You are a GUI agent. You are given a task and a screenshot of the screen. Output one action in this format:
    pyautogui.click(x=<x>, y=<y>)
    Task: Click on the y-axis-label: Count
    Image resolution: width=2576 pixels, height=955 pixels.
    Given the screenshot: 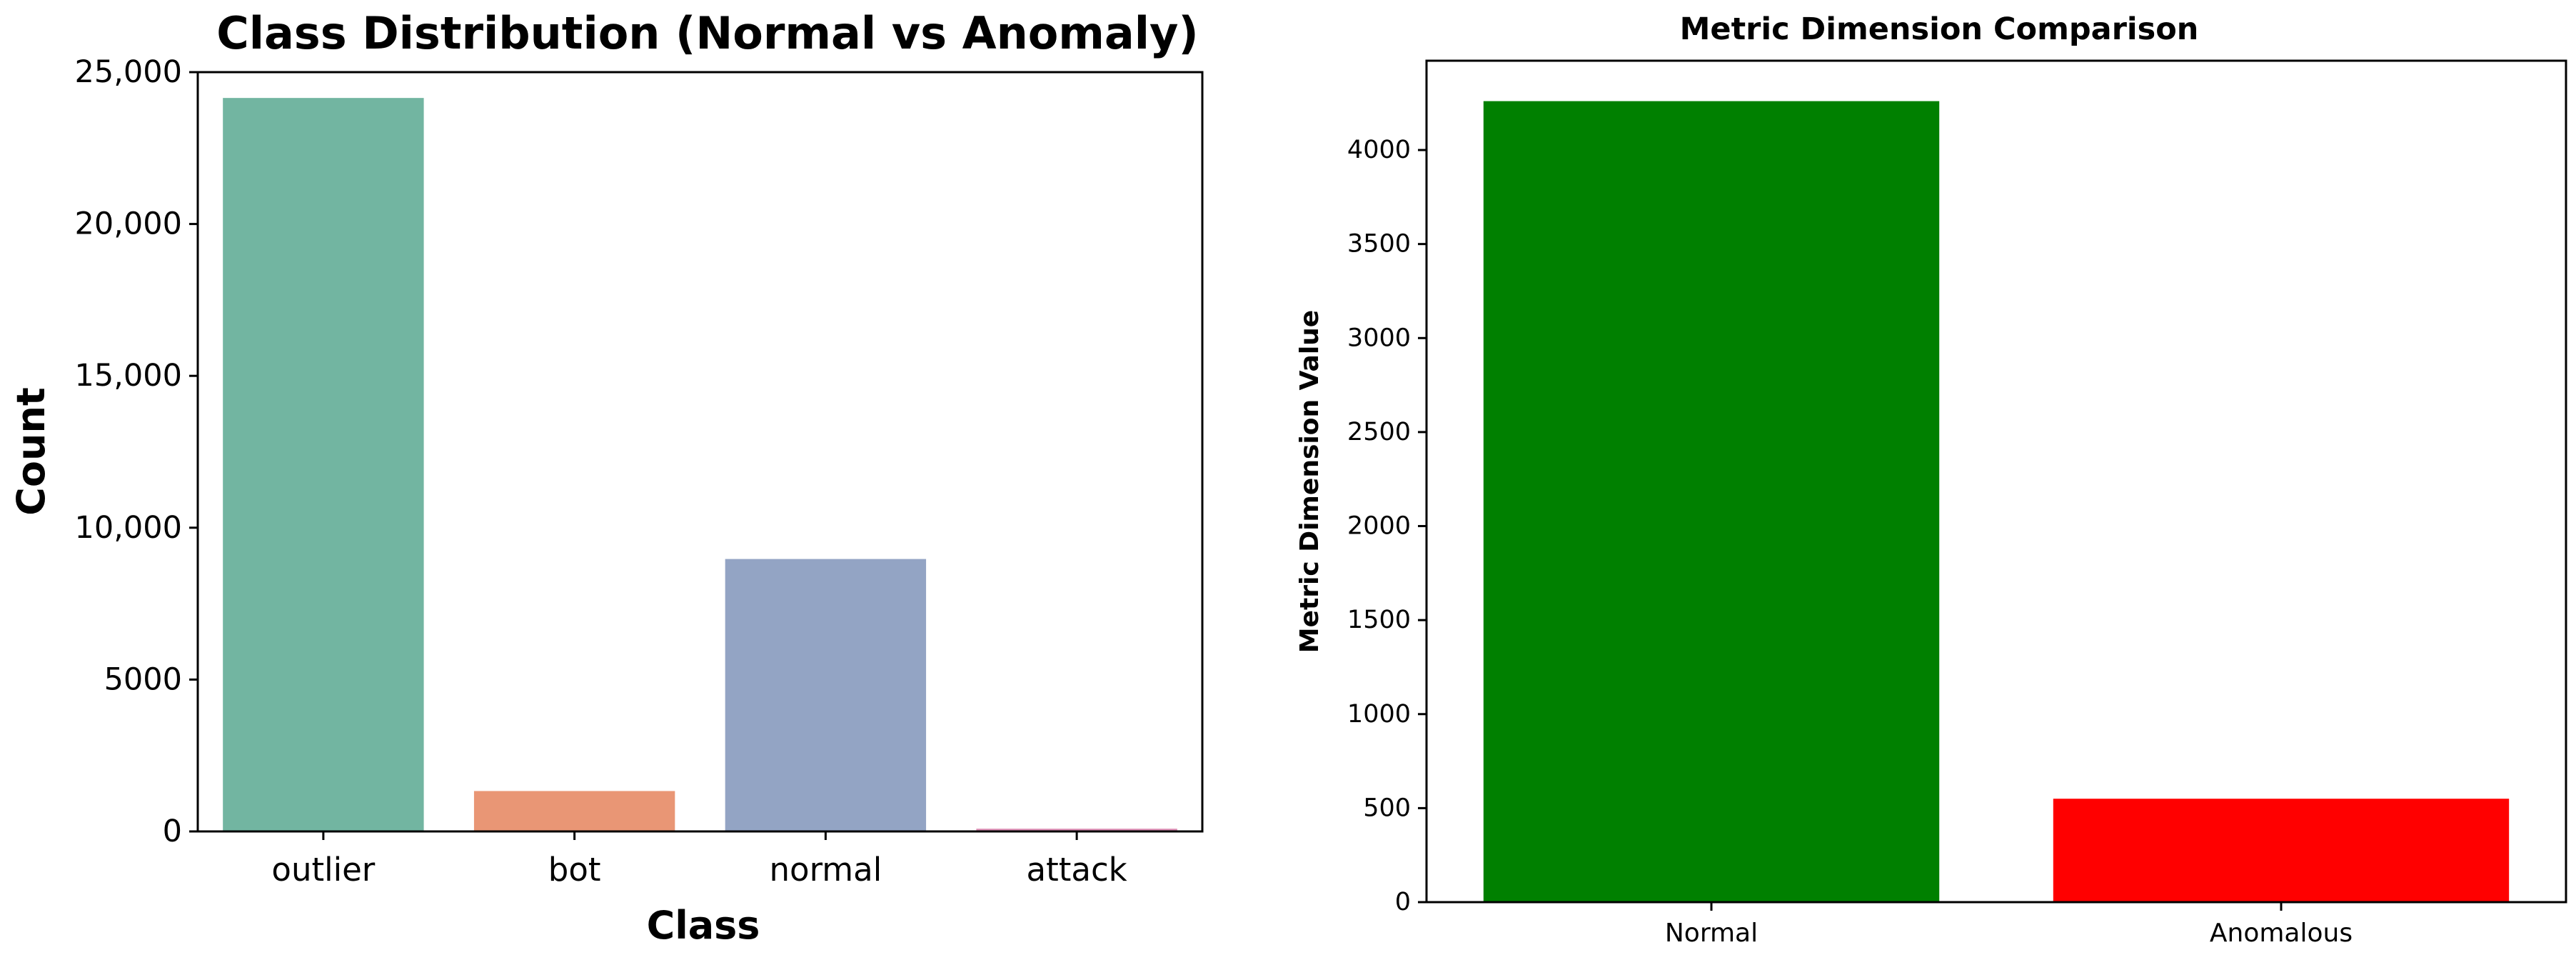 What is the action you would take?
    pyautogui.click(x=31, y=451)
    